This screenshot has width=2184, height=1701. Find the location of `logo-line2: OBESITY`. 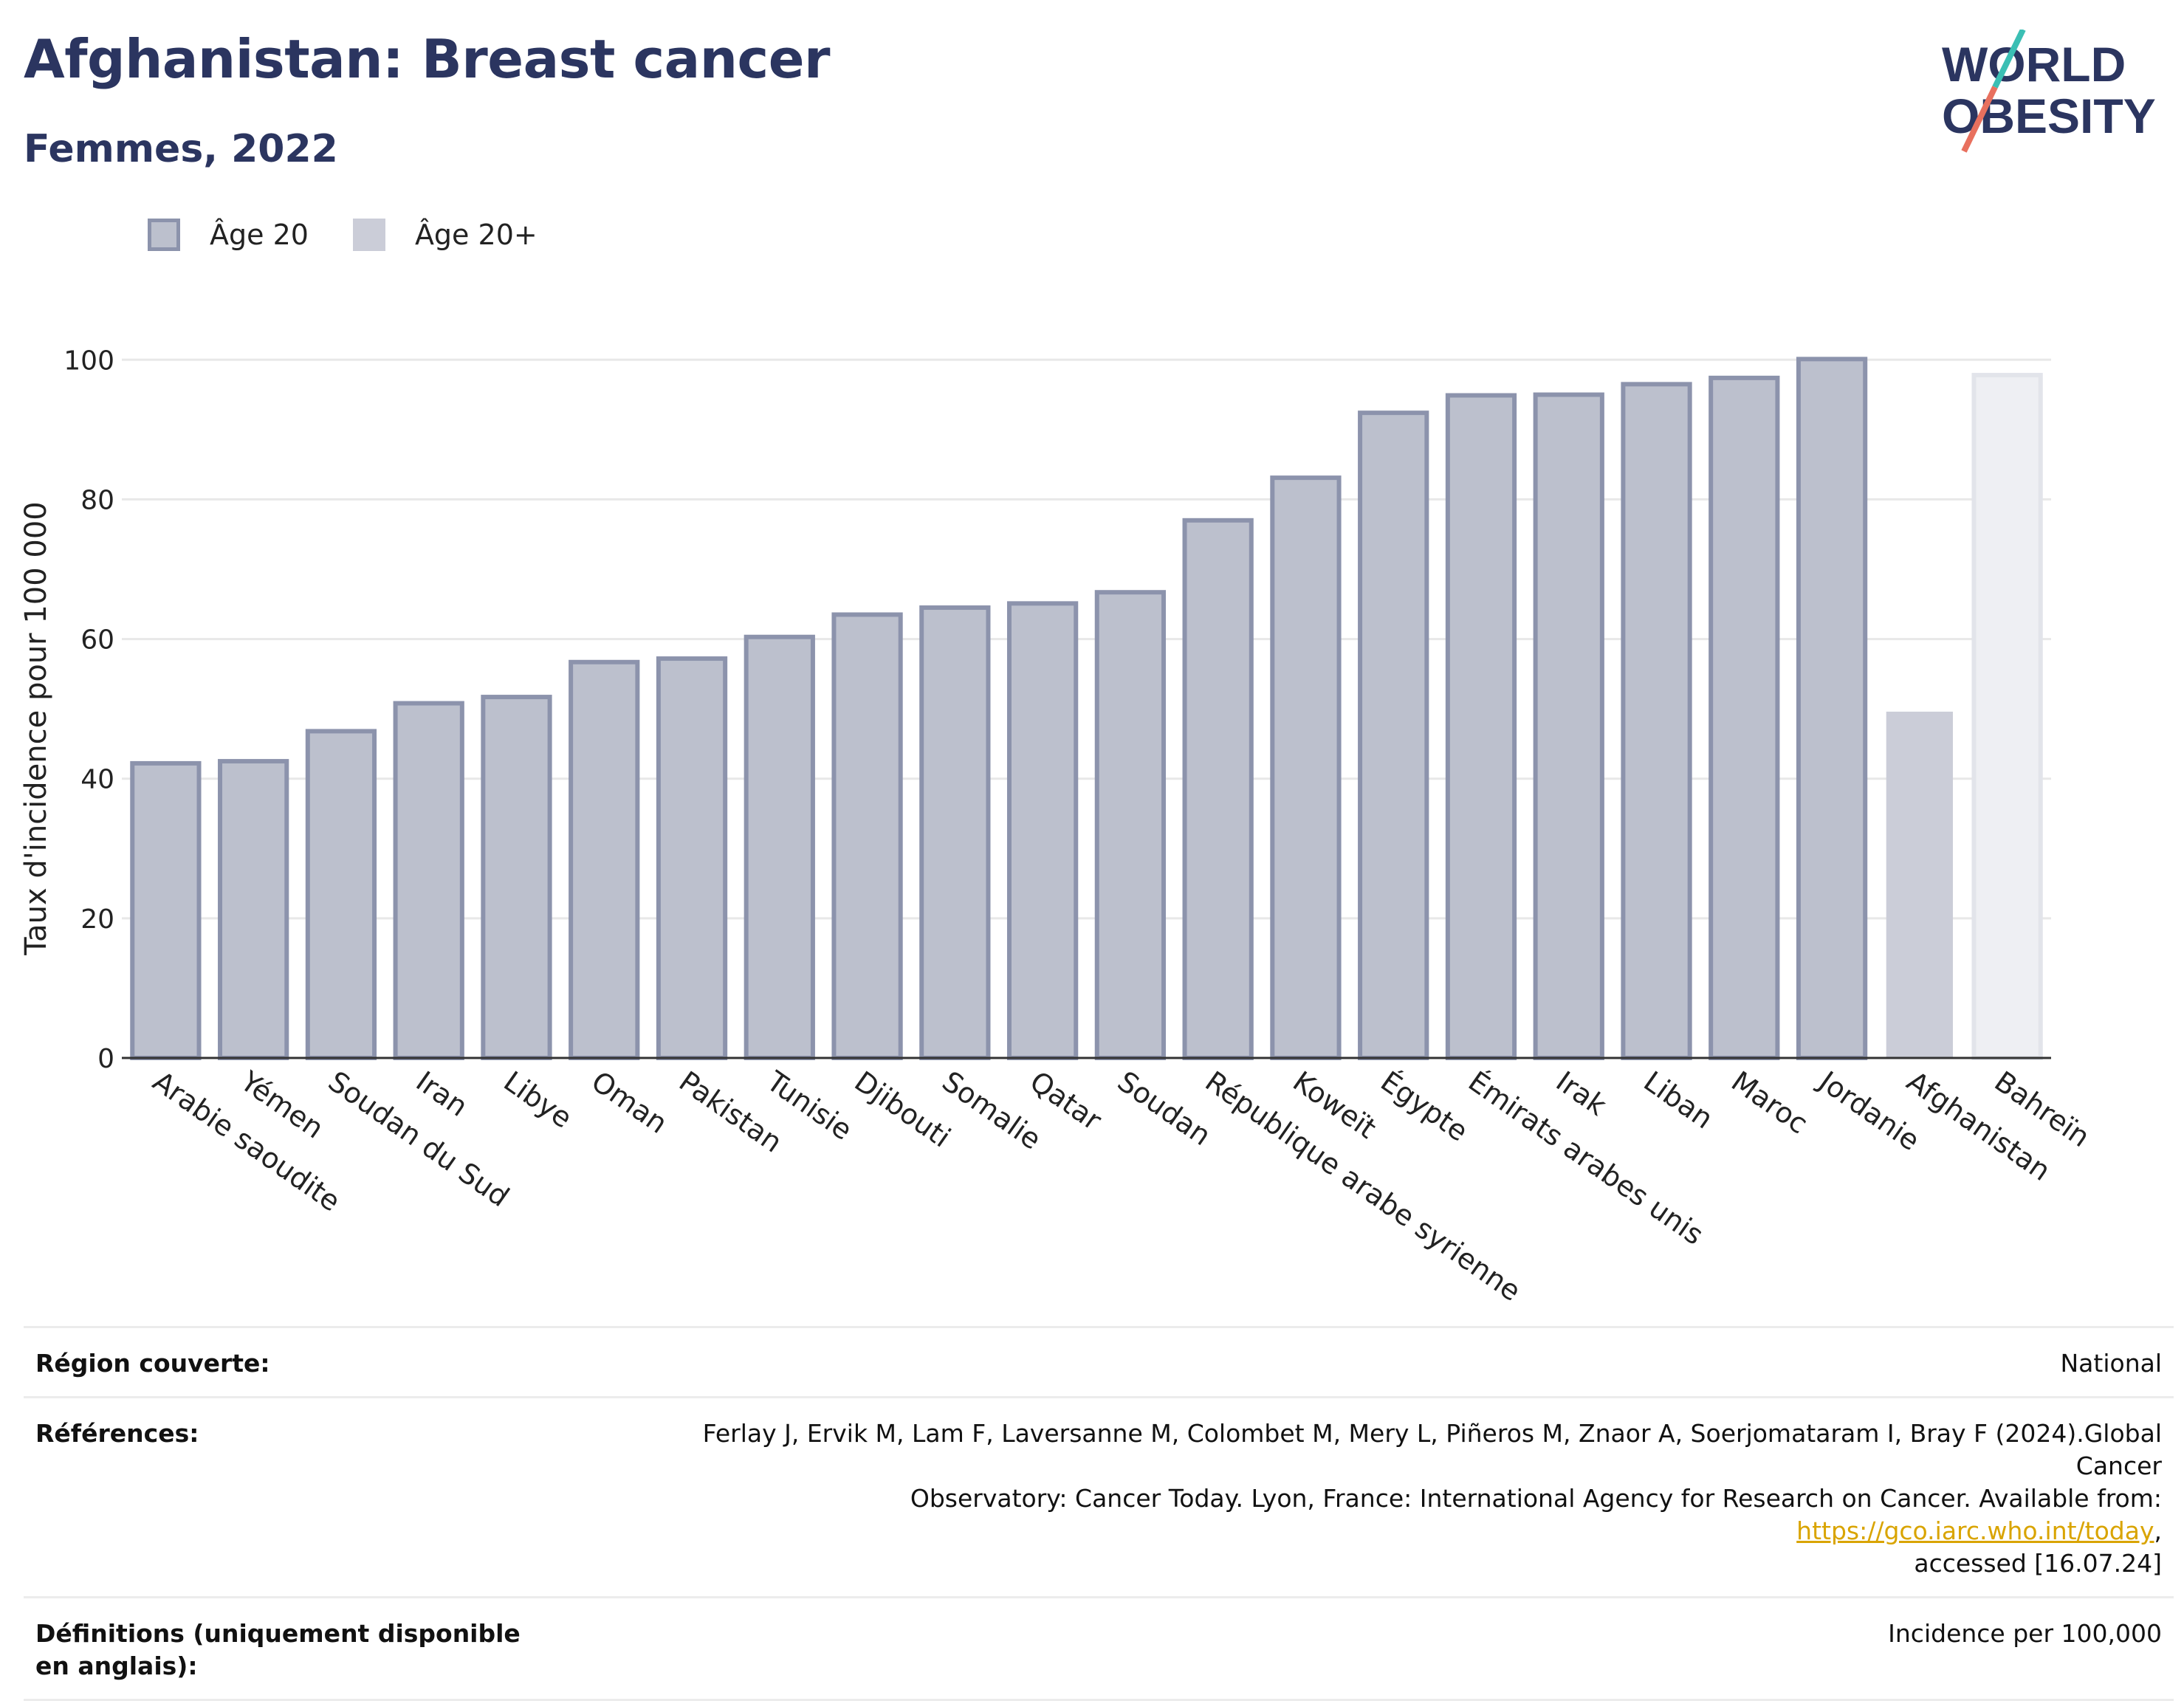

logo-line2: OBESITY is located at coordinates (2049, 116).